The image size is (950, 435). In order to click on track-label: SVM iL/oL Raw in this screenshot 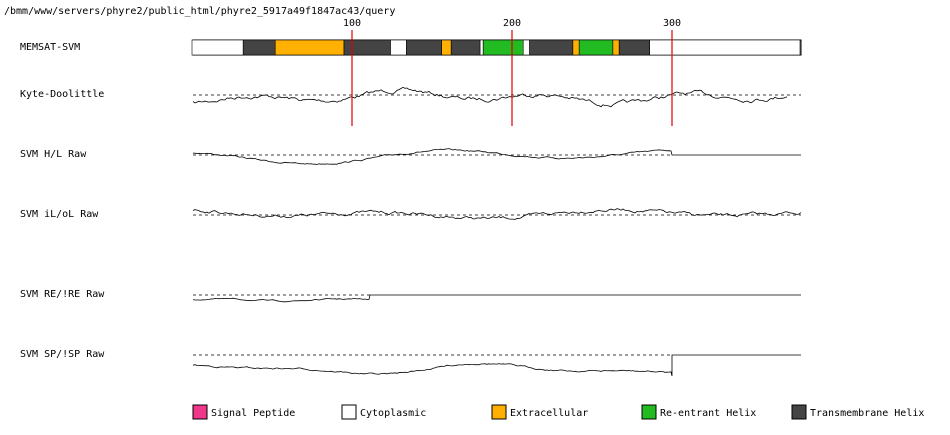, I will do `click(59, 214)`.